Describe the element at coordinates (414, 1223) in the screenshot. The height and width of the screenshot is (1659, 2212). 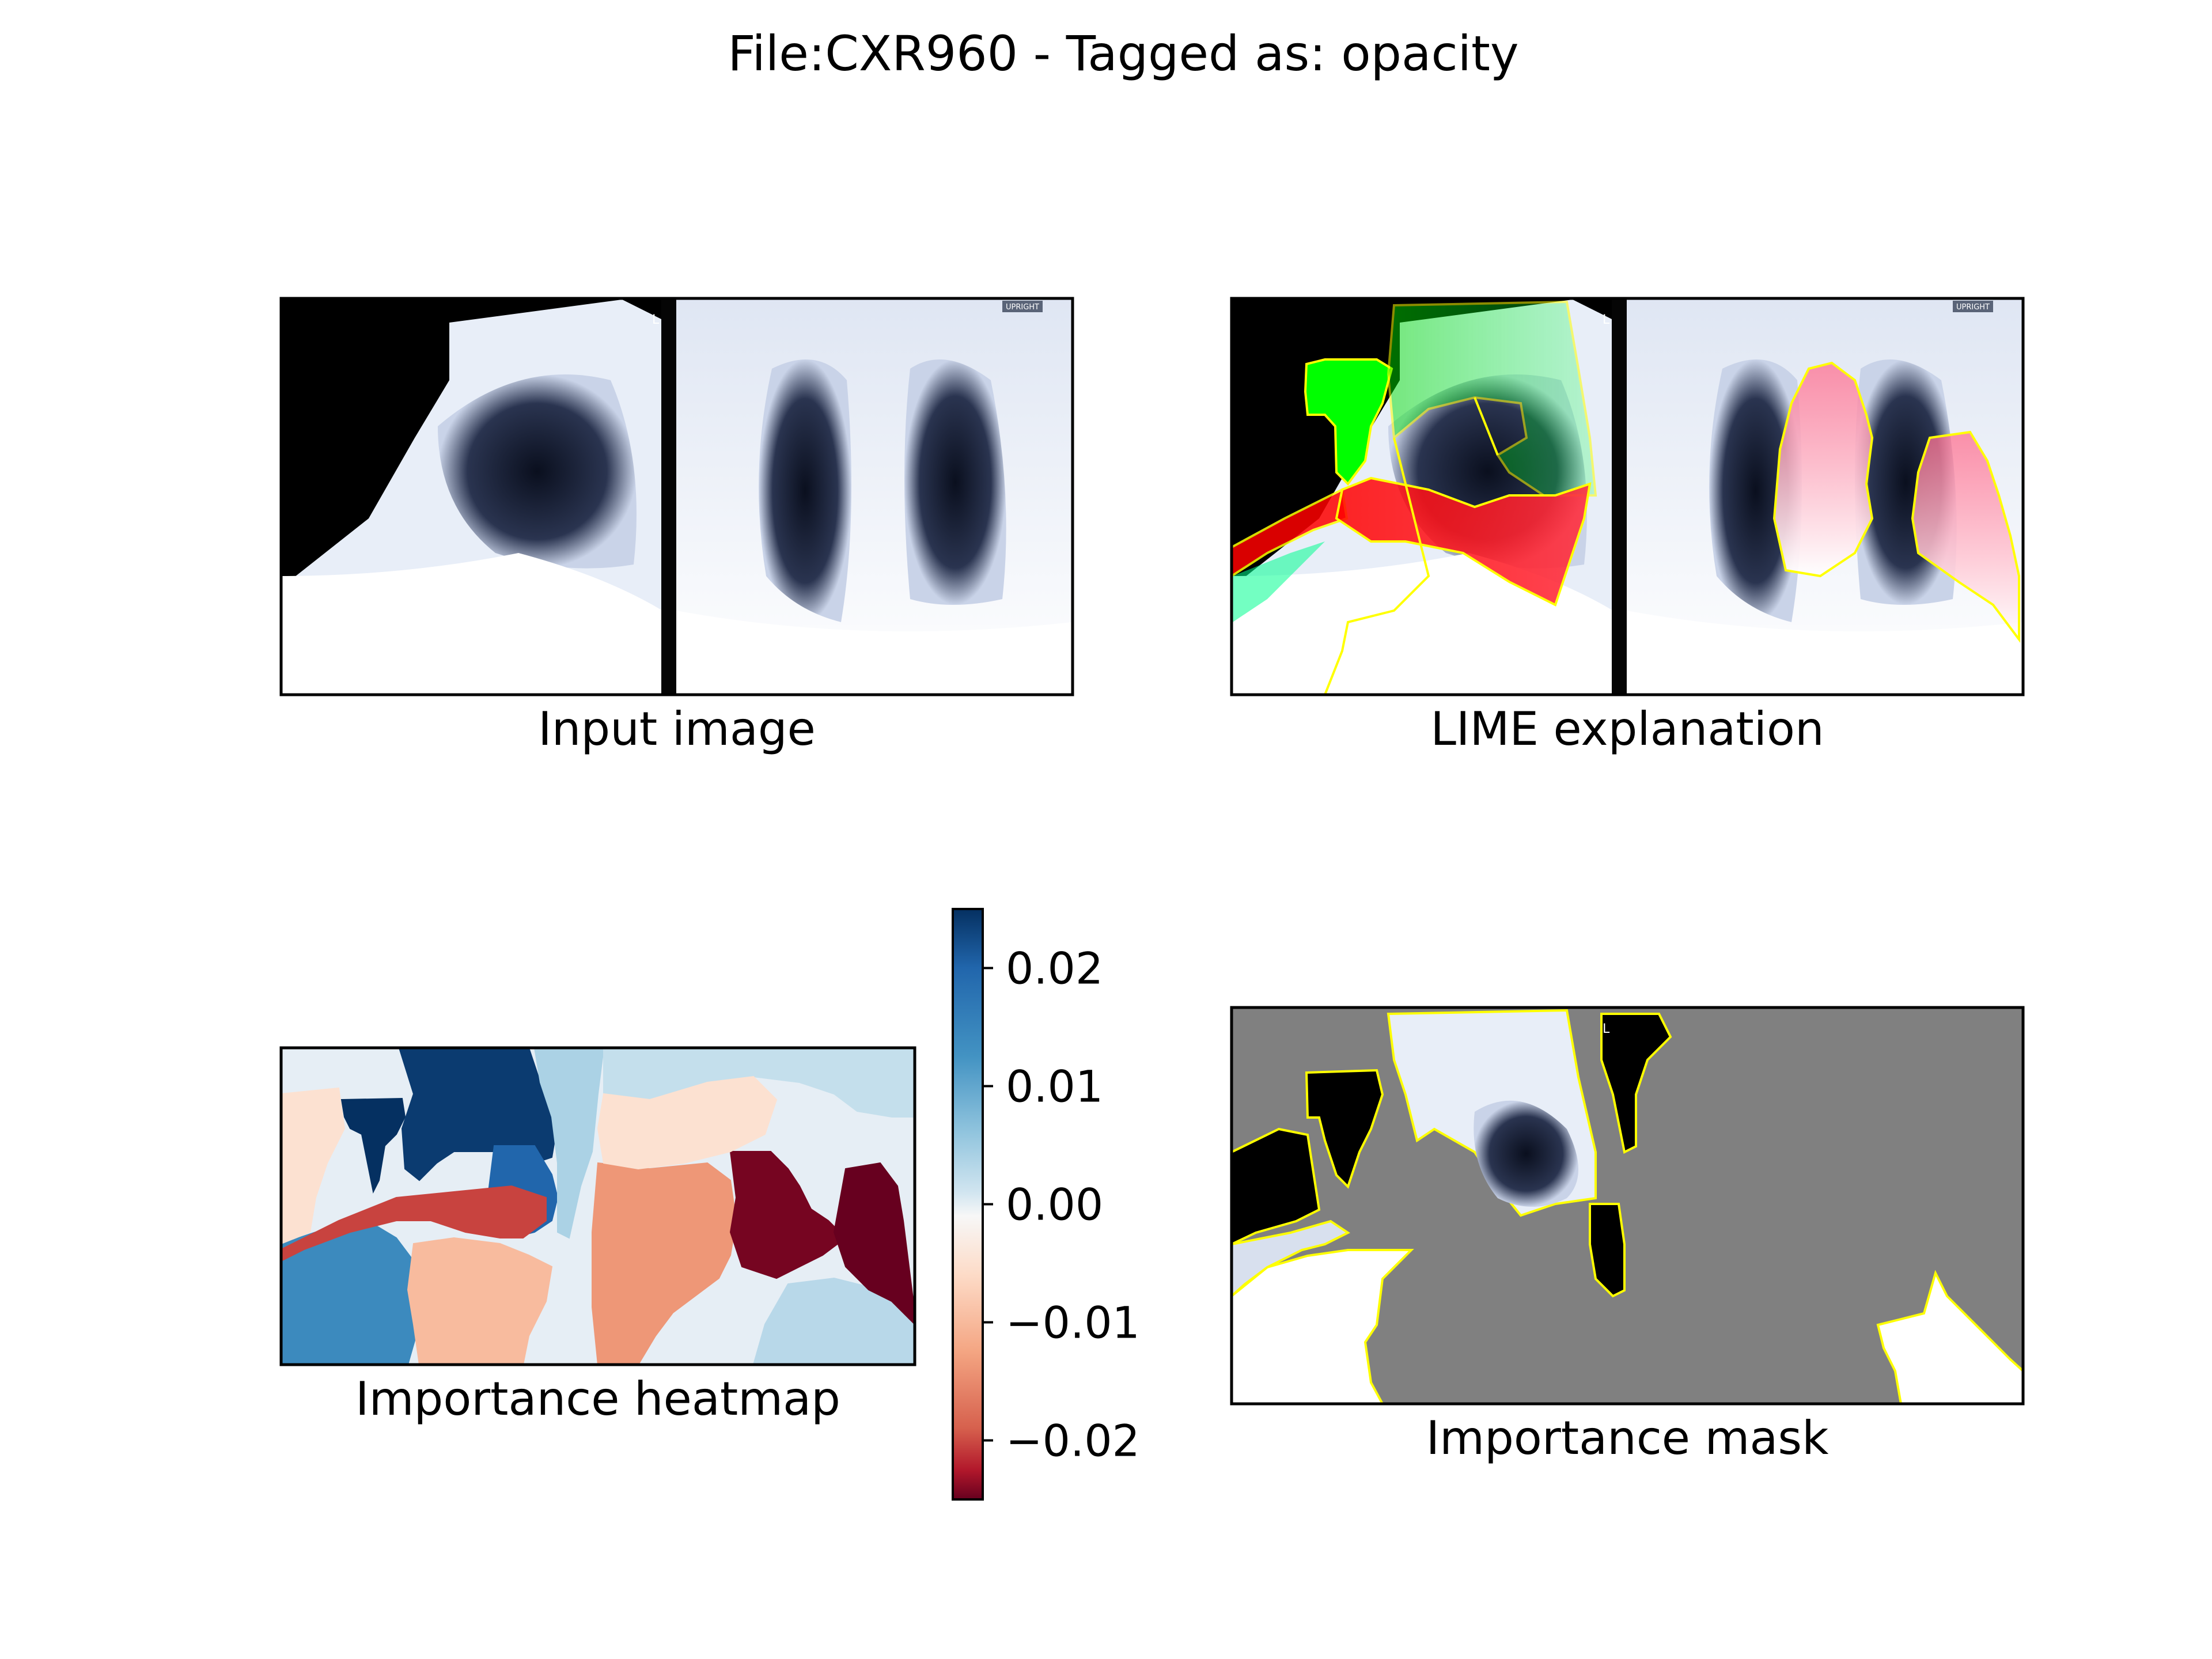
I see `heatmap-segment-center-diagonal-band` at that location.